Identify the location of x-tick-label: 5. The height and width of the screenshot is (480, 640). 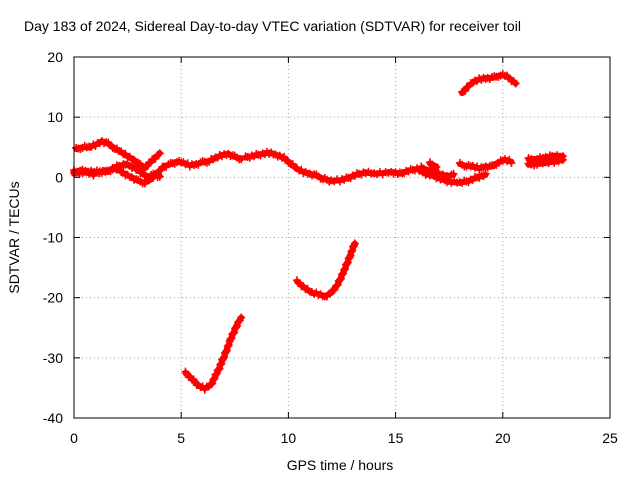
(181, 438).